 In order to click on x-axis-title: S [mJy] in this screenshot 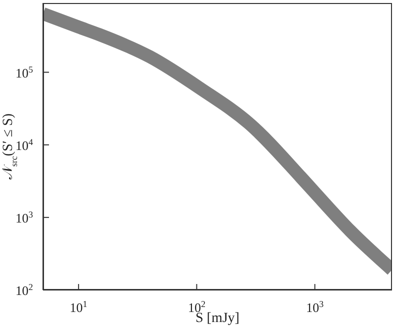, I will do `click(218, 318)`.